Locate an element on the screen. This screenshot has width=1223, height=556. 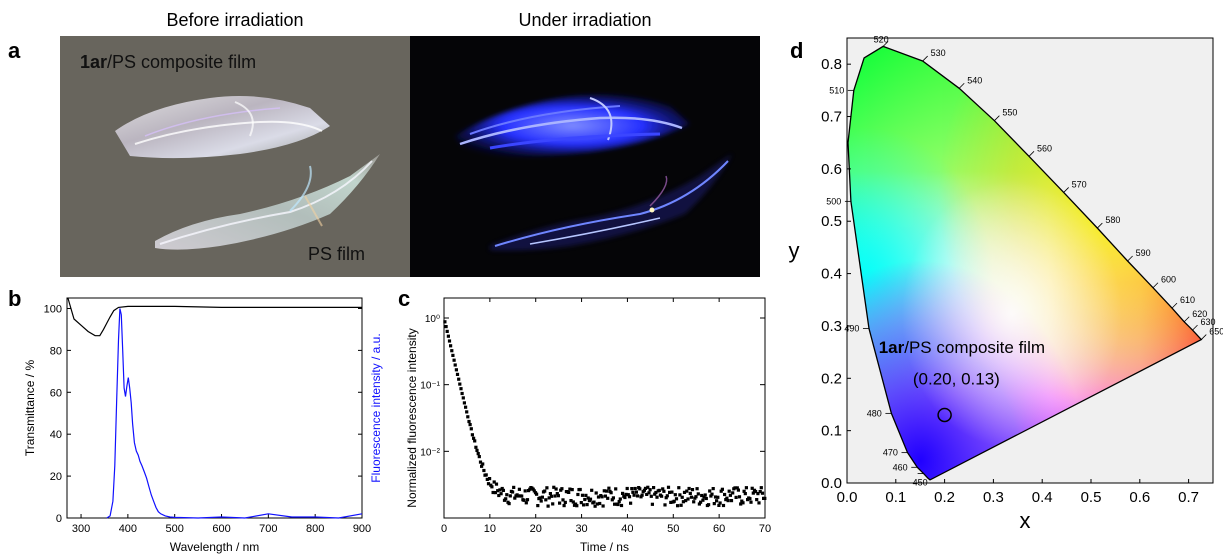
y-tick-label: 0.0 is located at coordinates (831, 483).